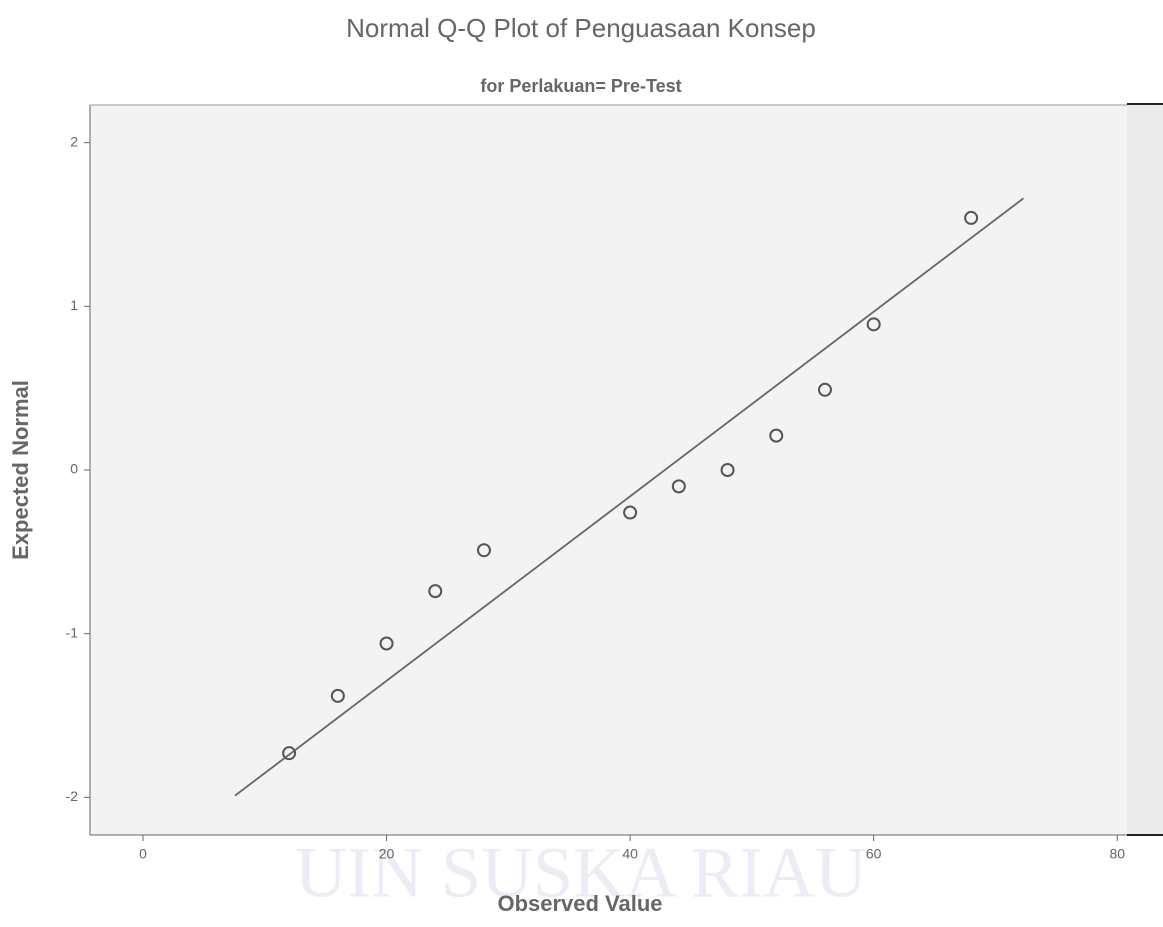  What do you see at coordinates (20, 470) in the screenshot?
I see `y-axis-label: Expected Normal` at bounding box center [20, 470].